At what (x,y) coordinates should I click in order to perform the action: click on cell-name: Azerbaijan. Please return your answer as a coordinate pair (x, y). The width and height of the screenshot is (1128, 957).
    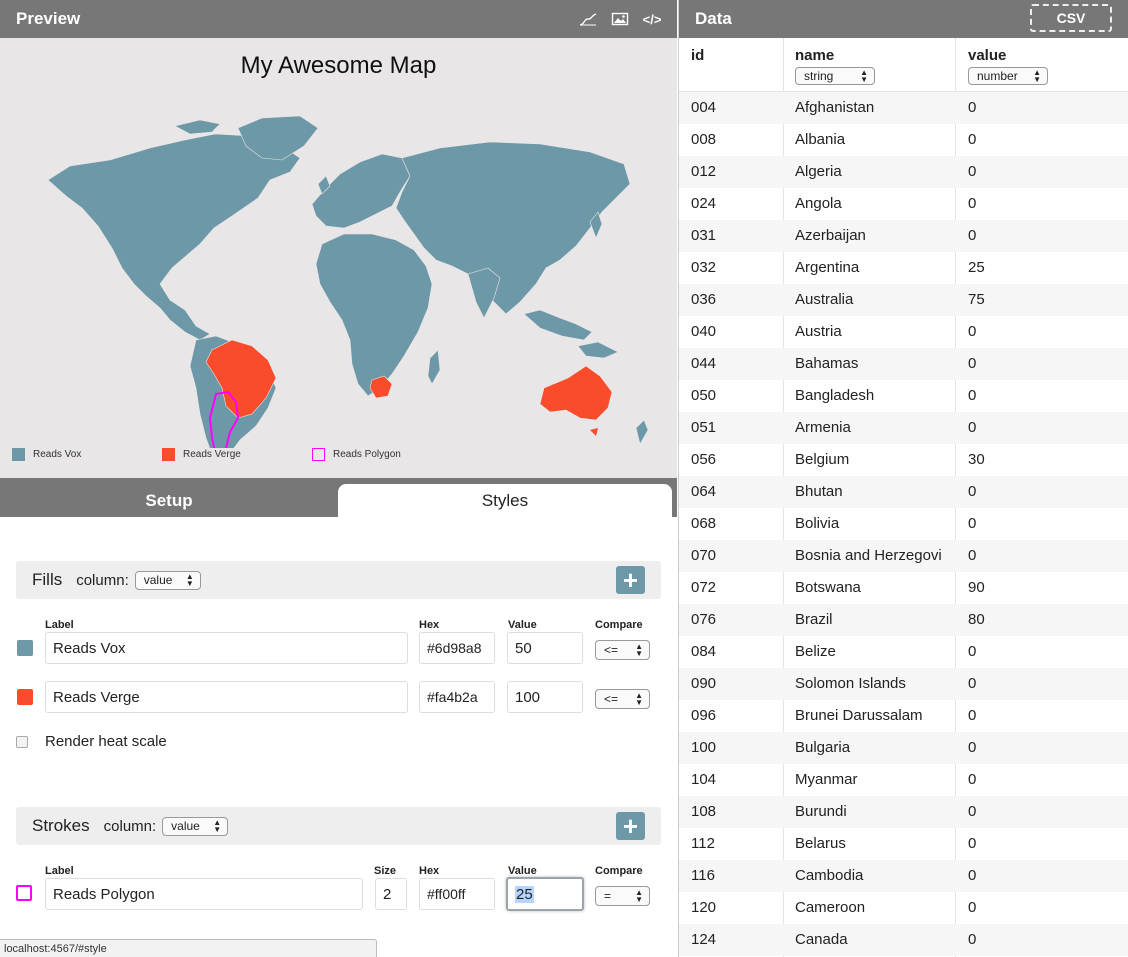
    Looking at the image, I should click on (830, 235).